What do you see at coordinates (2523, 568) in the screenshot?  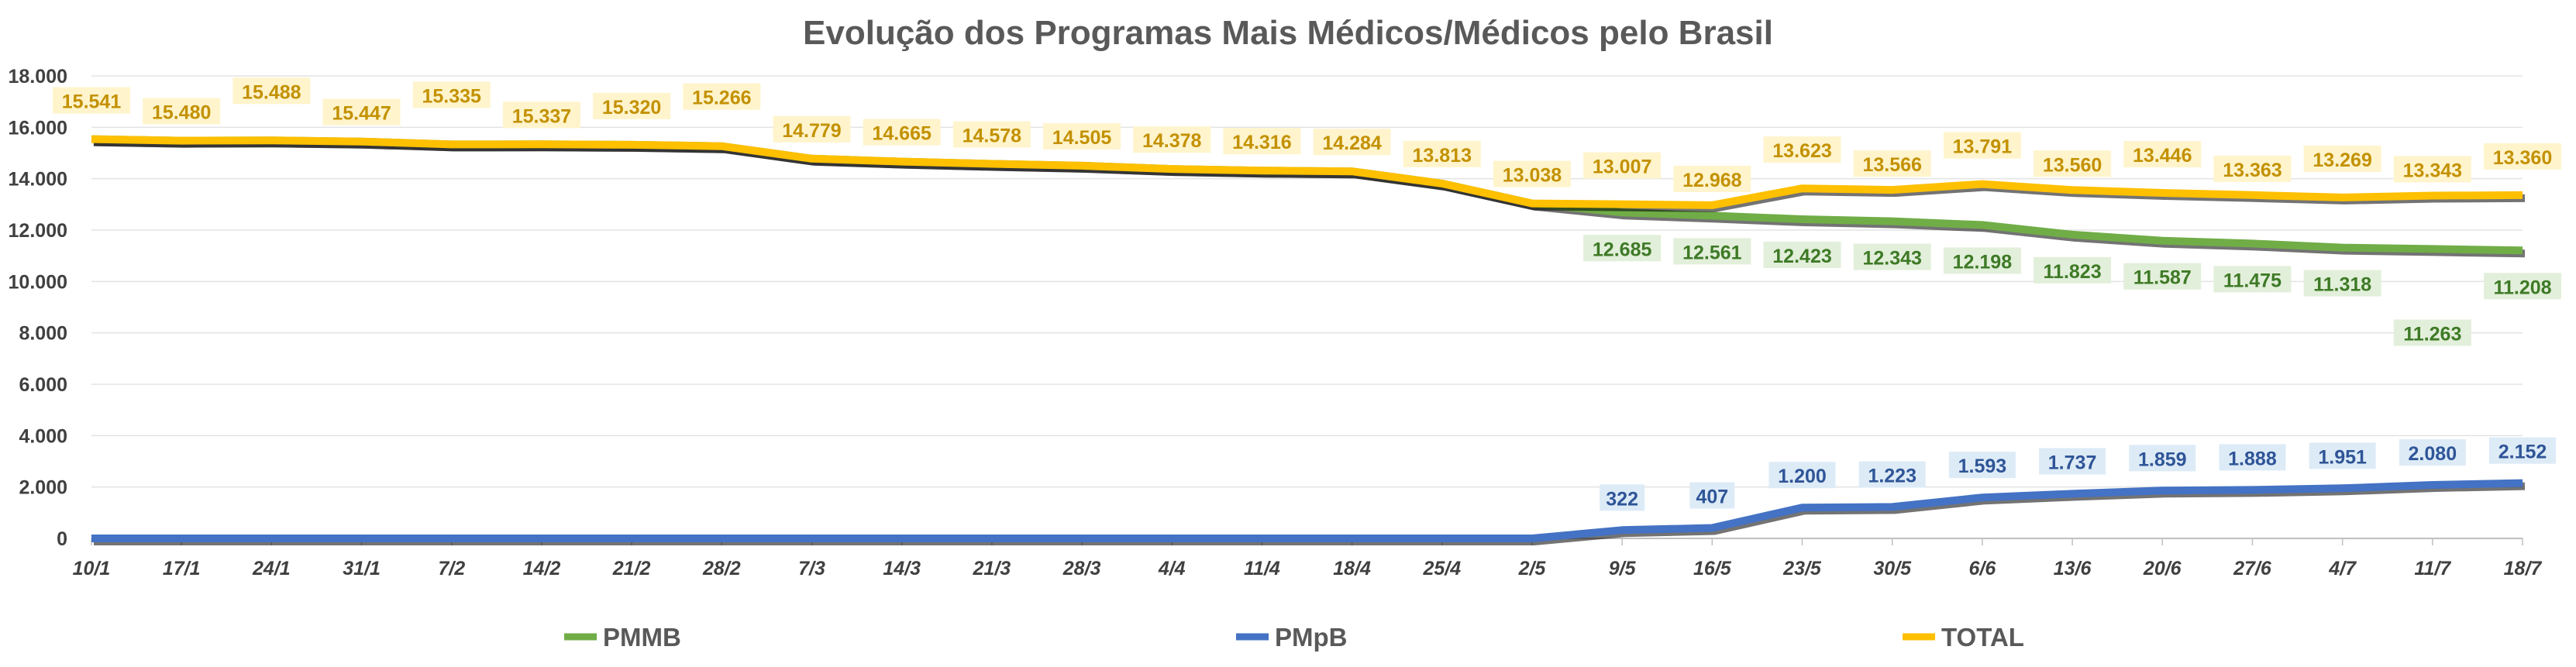 I see `x-tick-label: 18/7` at bounding box center [2523, 568].